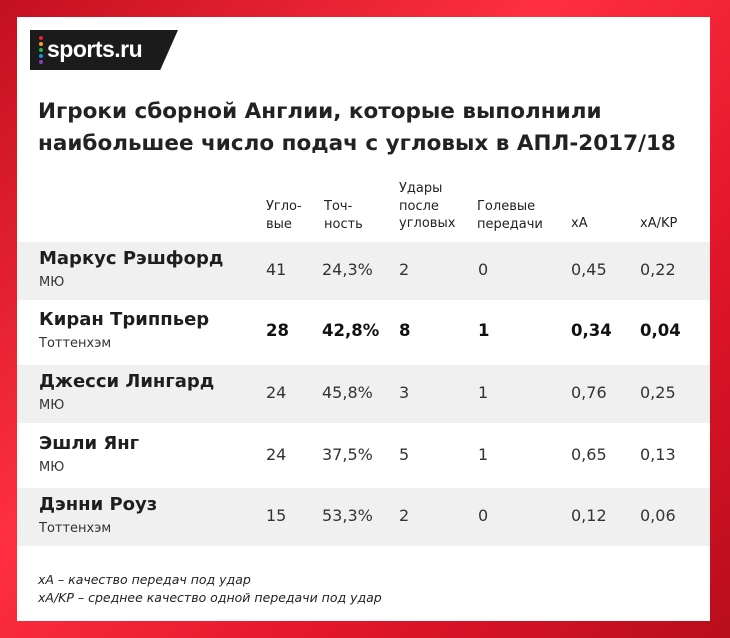 The height and width of the screenshot is (638, 730). Describe the element at coordinates (127, 381) in the screenshot. I see `player-name: Джесси Лингард` at that location.